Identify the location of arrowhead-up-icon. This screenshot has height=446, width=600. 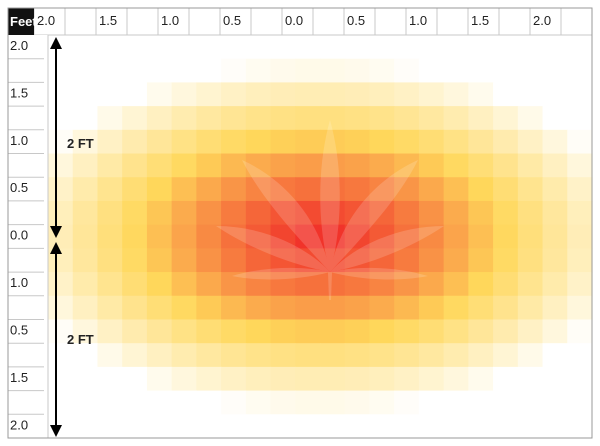
(56, 248).